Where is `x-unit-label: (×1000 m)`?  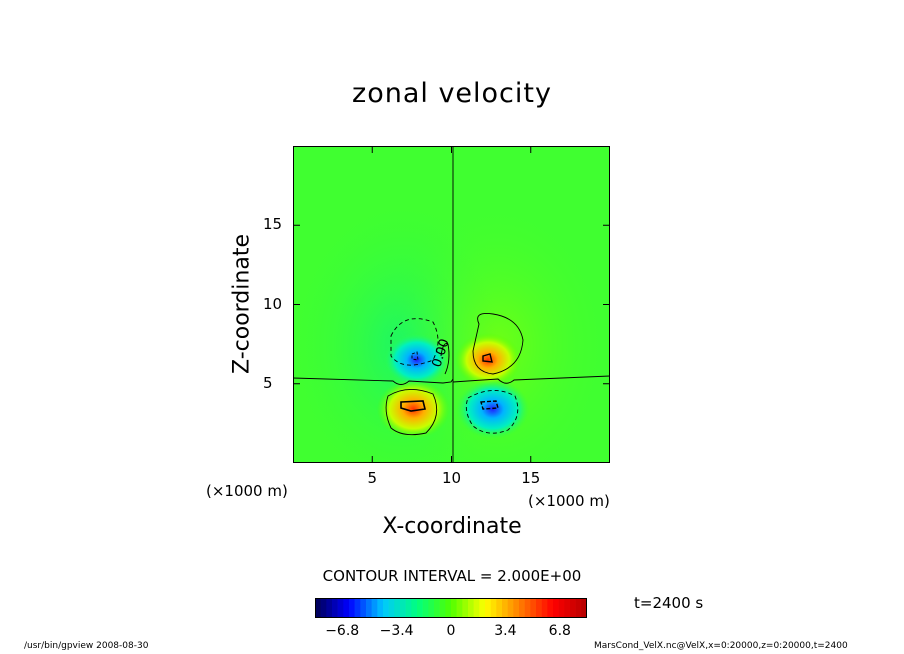 x-unit-label: (×1000 m) is located at coordinates (569, 501).